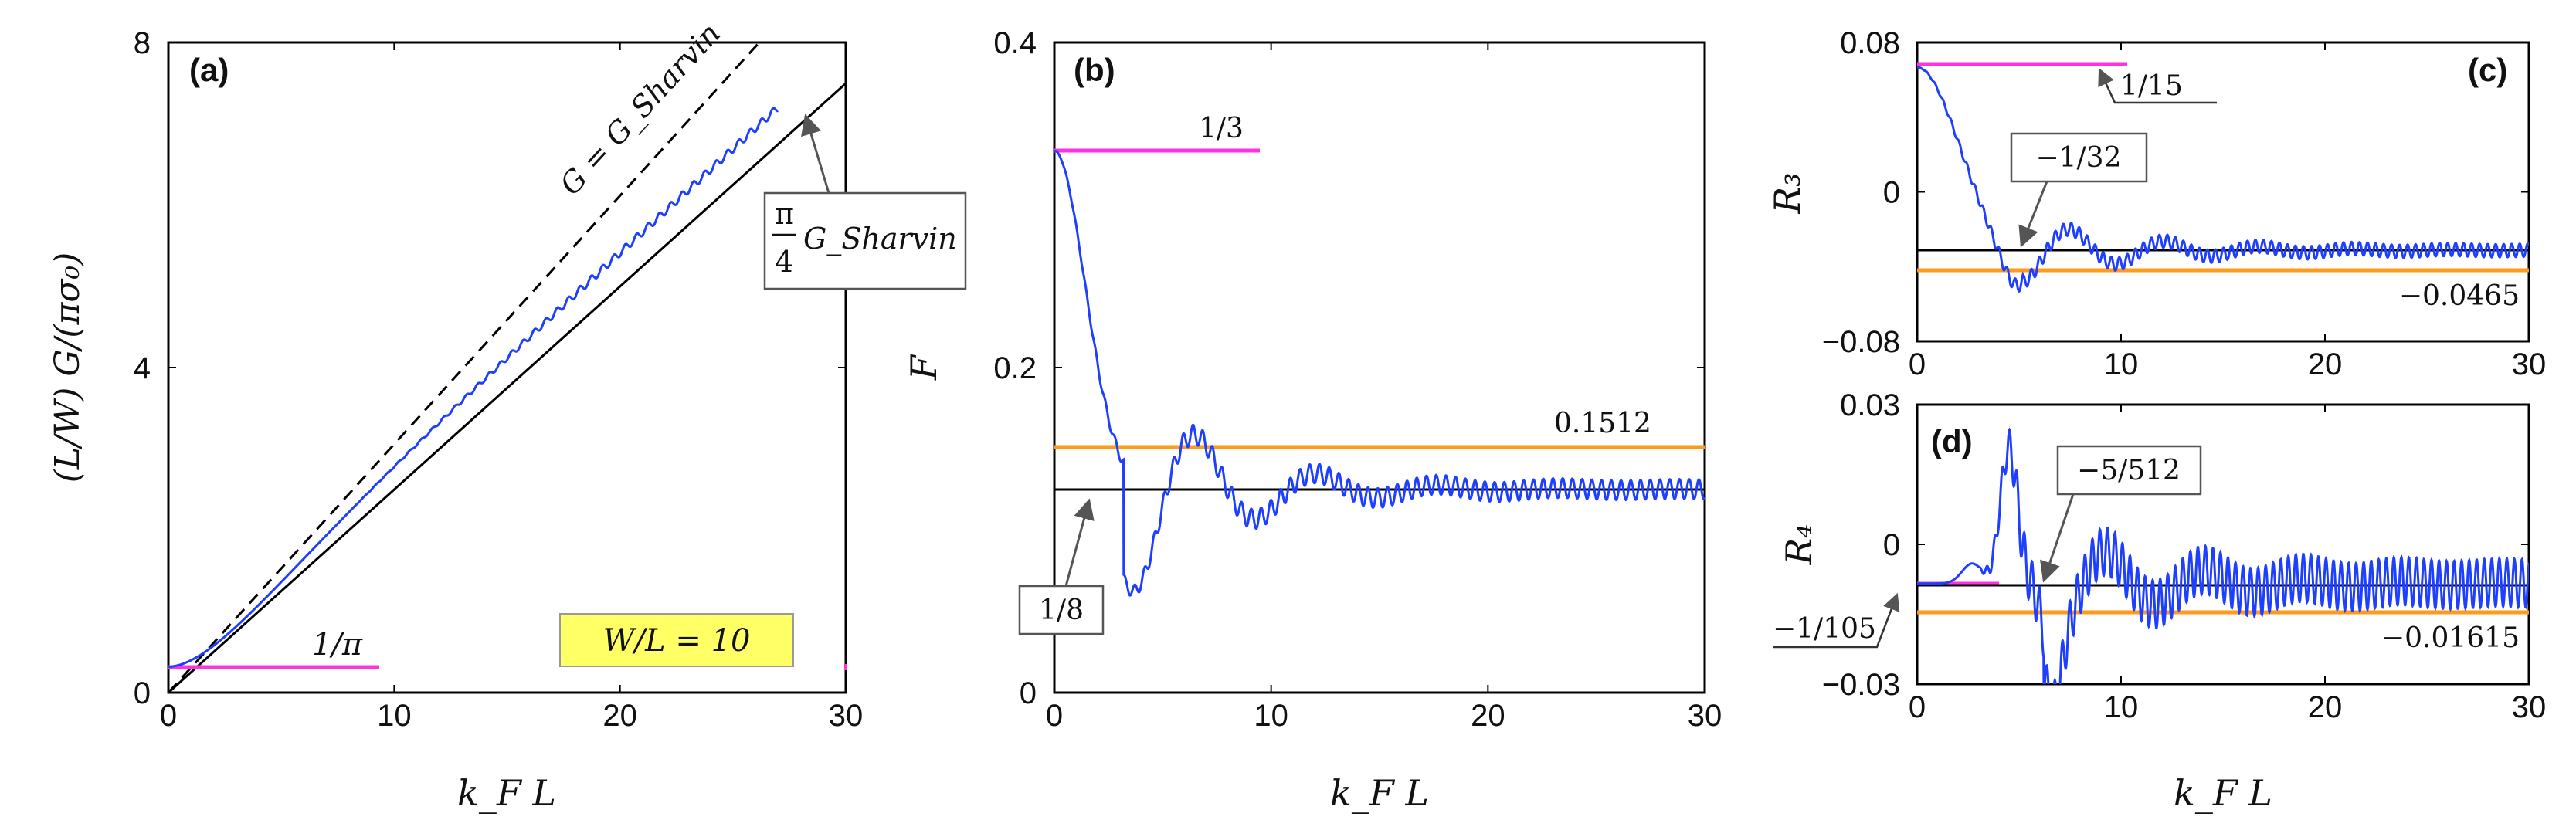  I want to click on panel-a-xtick-label: 10, so click(394, 716).